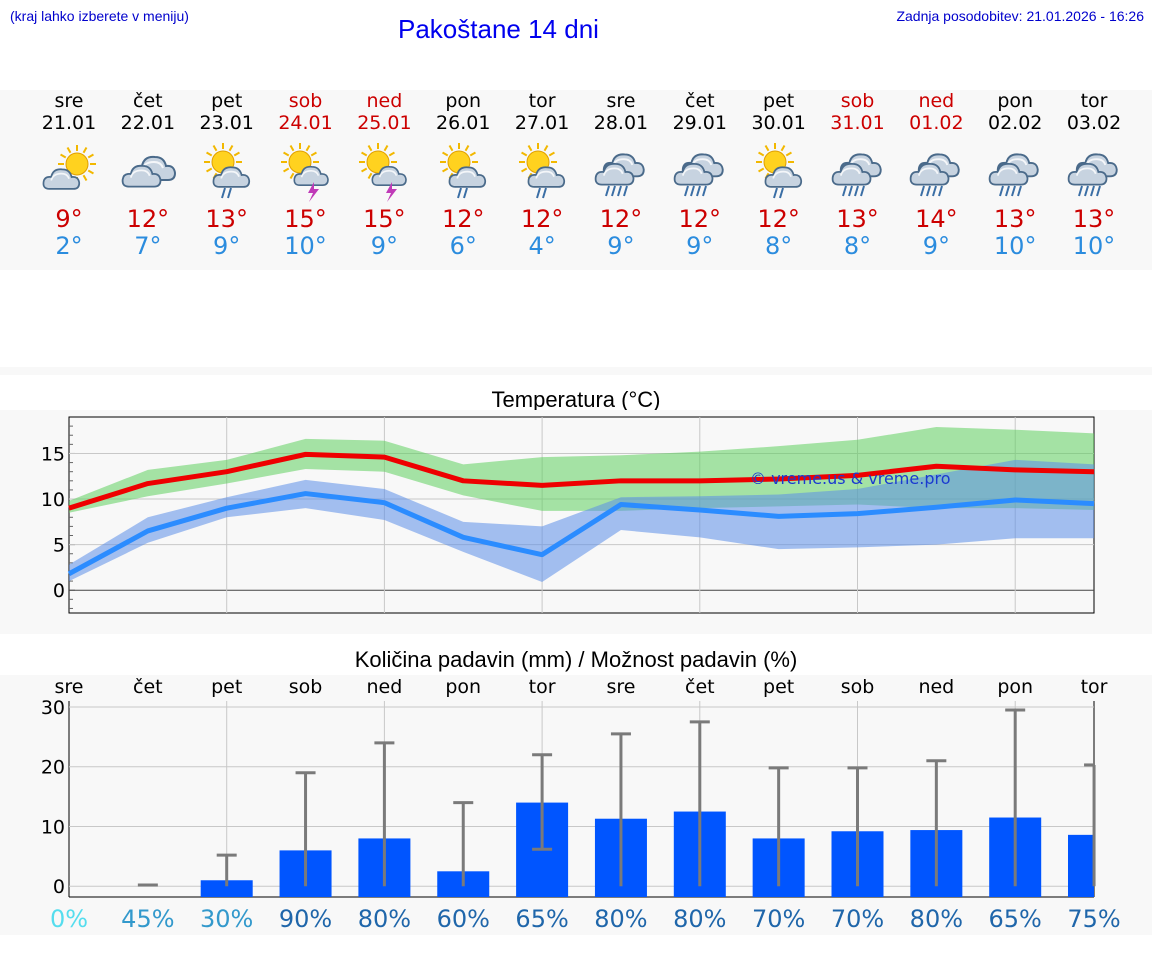 The height and width of the screenshot is (975, 1152). Describe the element at coordinates (53, 708) in the screenshot. I see `y-tick-label: 30` at that location.